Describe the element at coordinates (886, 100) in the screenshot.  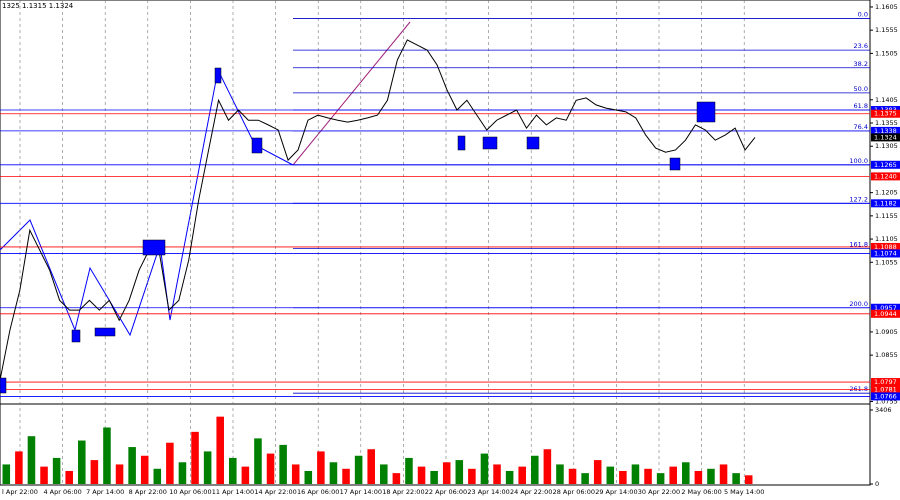
I see `y-tick-label: 1.1405` at that location.